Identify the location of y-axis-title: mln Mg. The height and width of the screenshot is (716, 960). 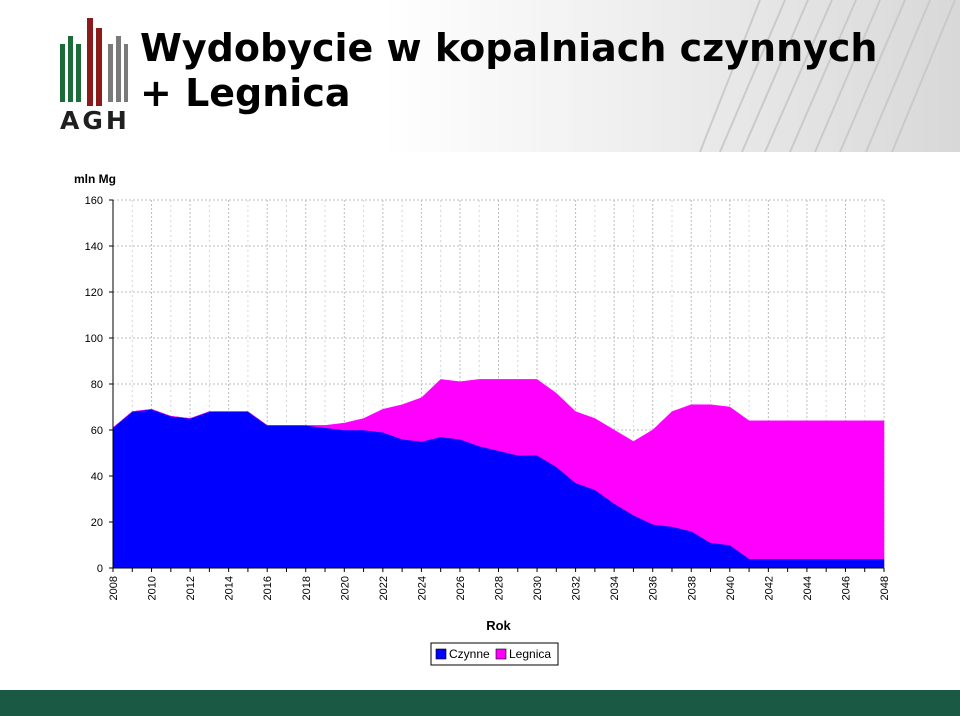
(95, 179).